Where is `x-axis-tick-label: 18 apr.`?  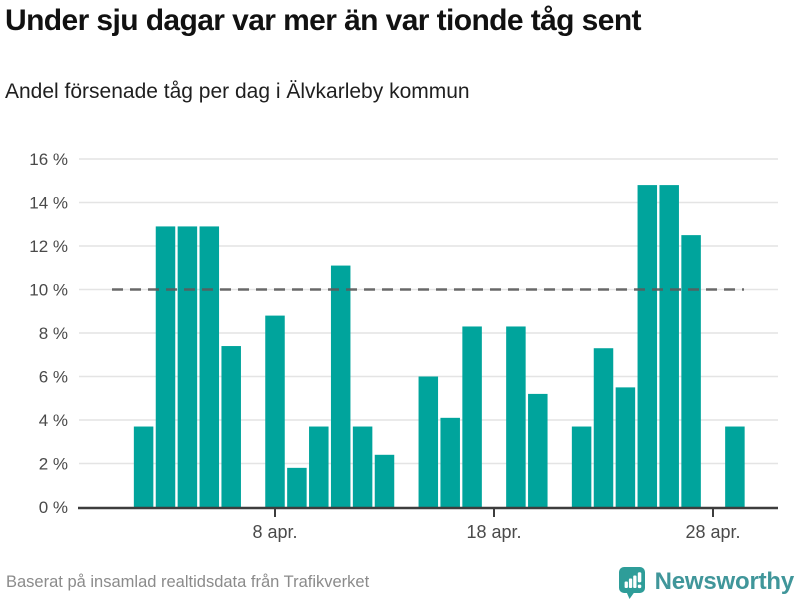
x-axis-tick-label: 18 apr. is located at coordinates (493, 532).